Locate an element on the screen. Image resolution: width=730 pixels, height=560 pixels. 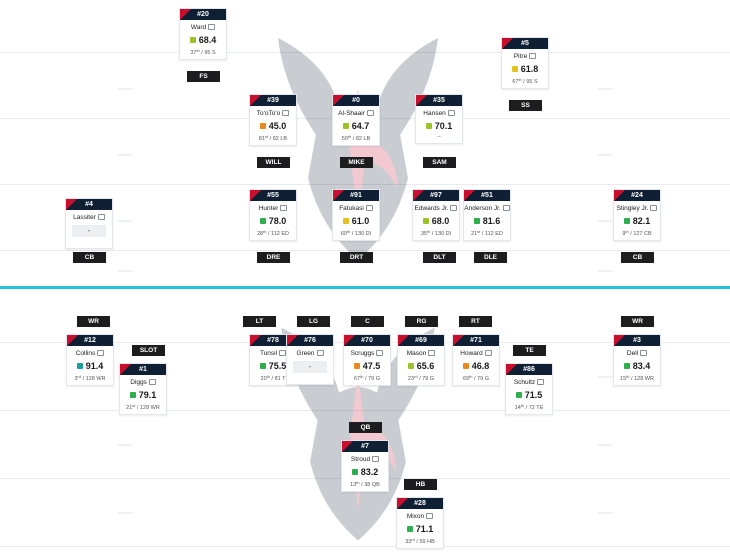
player-name: Hansen is located at coordinates (434, 113).